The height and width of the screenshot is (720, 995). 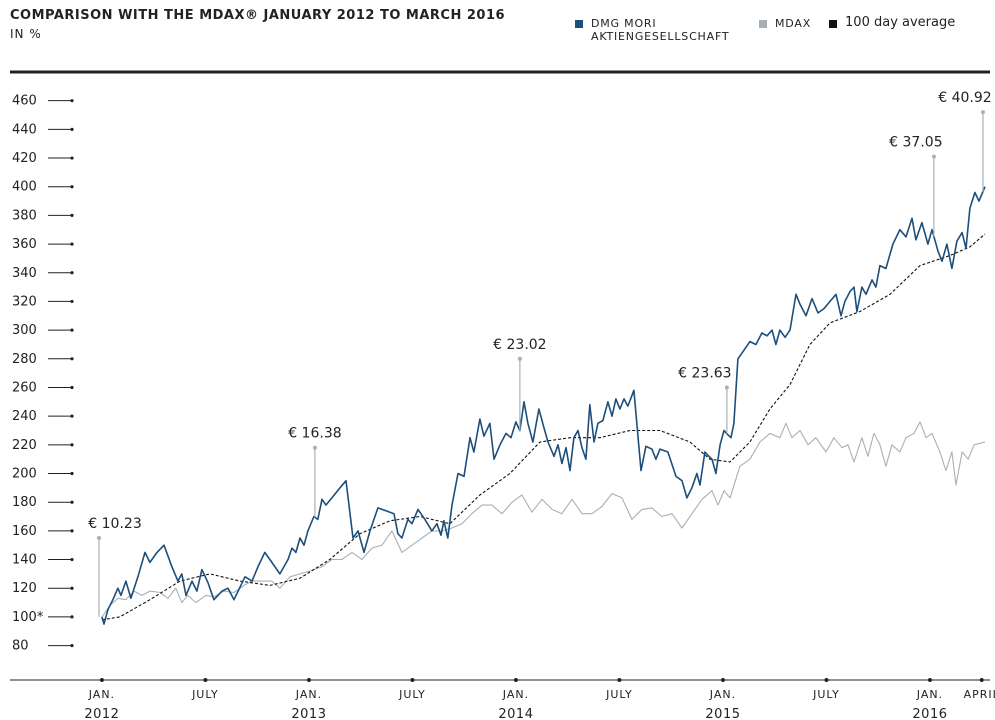 I want to click on x-year-label: 2016, so click(x=929, y=713).